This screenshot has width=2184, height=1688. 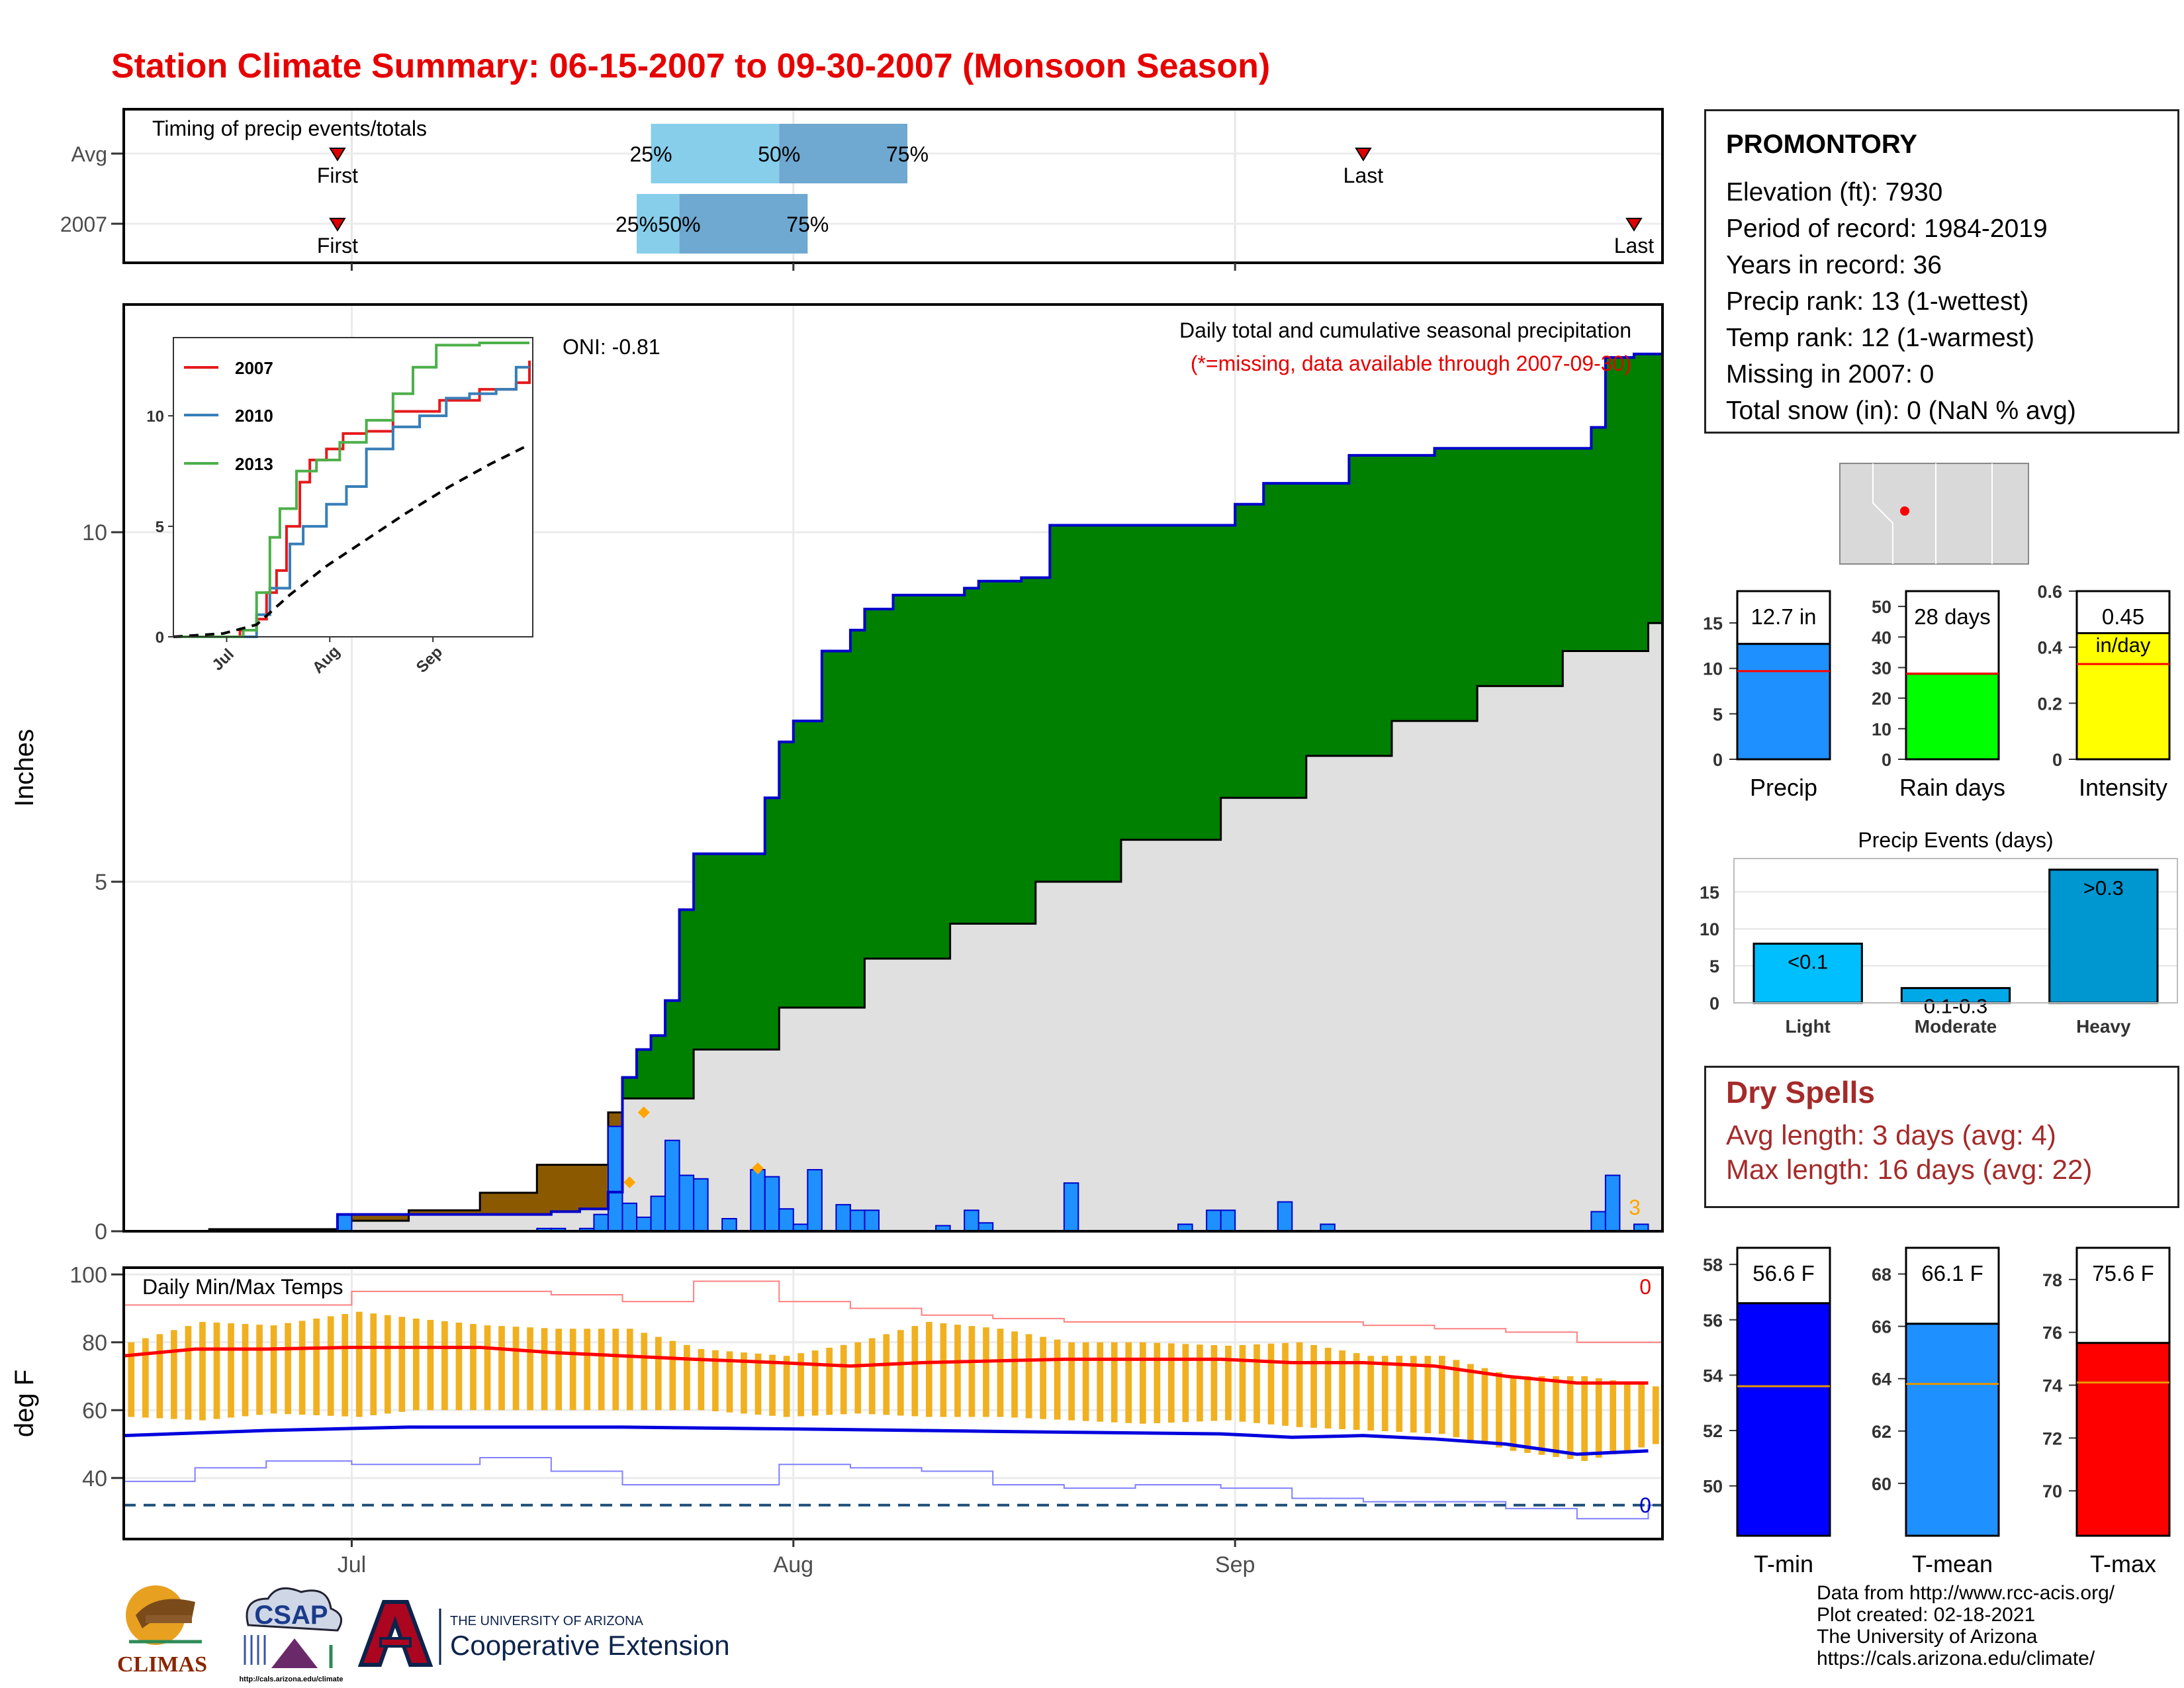 I want to click on summary-rain-days-y-tick-label: 10, so click(x=1881, y=729).